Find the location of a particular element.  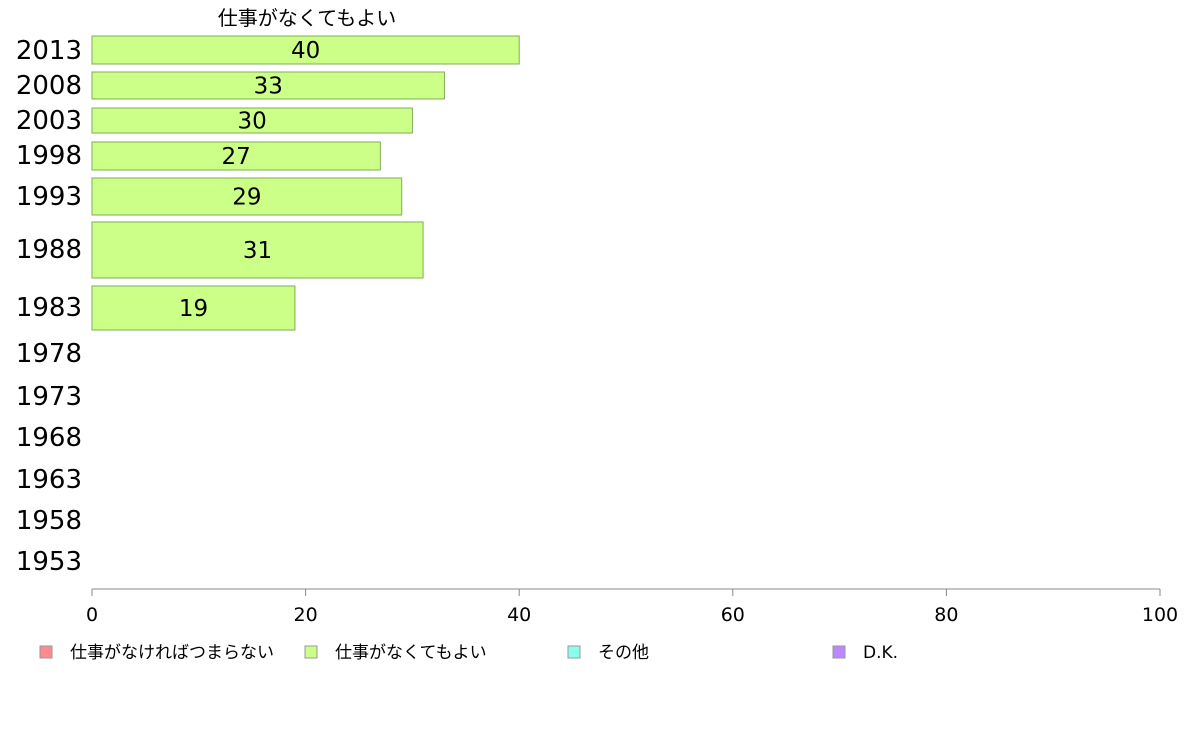

year-label: 1993 is located at coordinates (49, 197).